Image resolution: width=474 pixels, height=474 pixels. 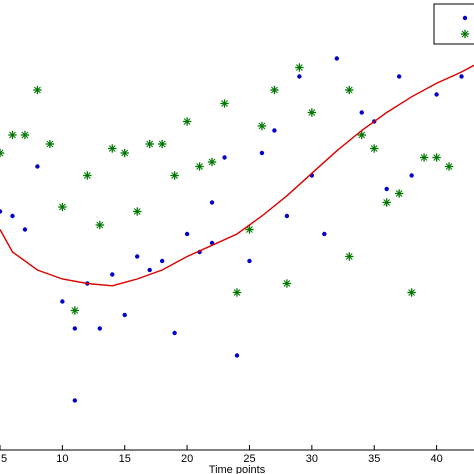 I want to click on data-point-star-0-d1, so click(x=2, y=154).